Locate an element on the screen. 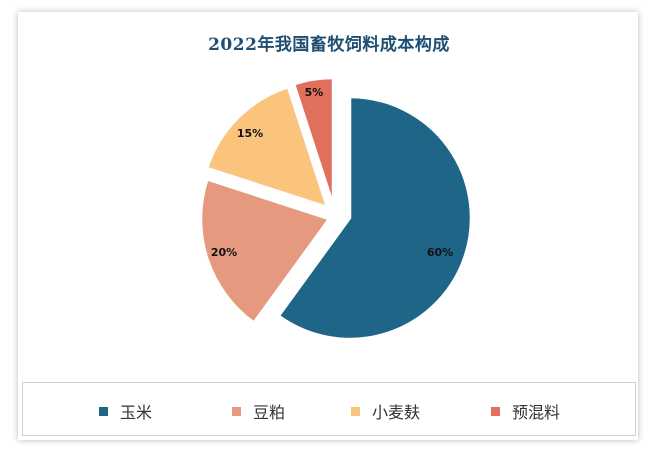 Image resolution: width=658 pixels, height=457 pixels. slice-soybean-meal is located at coordinates (265, 251).